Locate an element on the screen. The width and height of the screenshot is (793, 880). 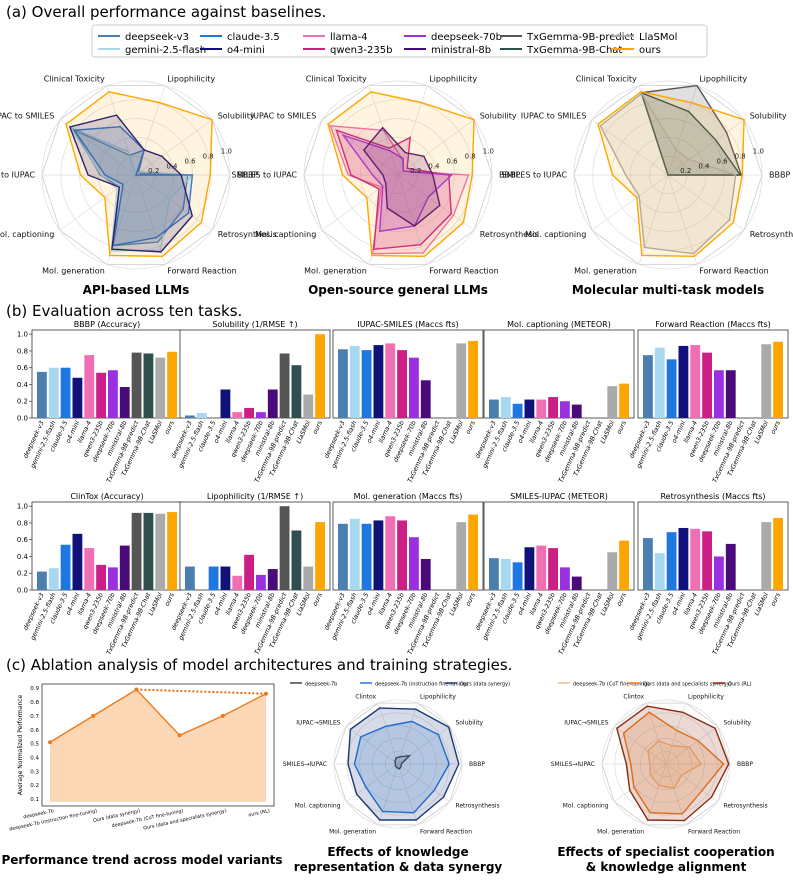
ablation-legend-label: Ours (data and specialists synergy) is located at coordinates (687, 685).